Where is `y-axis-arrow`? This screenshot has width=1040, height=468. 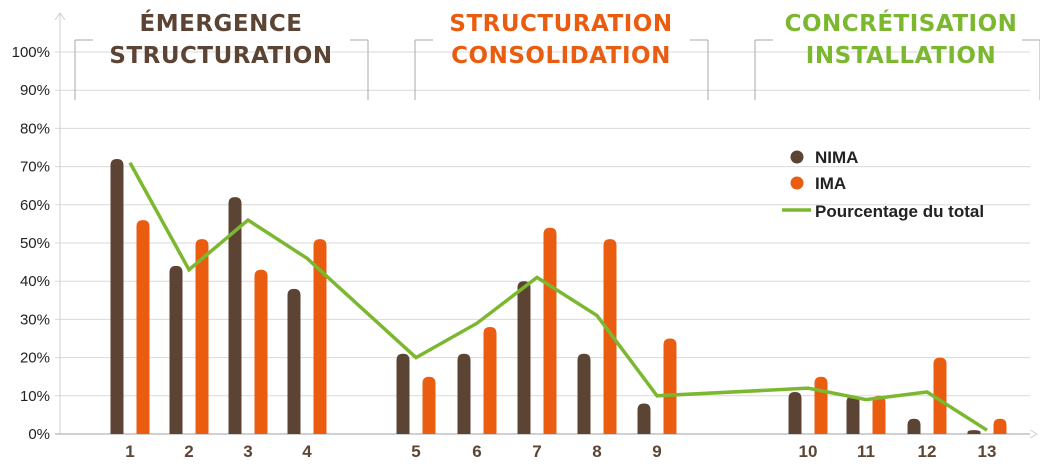
y-axis-arrow is located at coordinates (60, 16).